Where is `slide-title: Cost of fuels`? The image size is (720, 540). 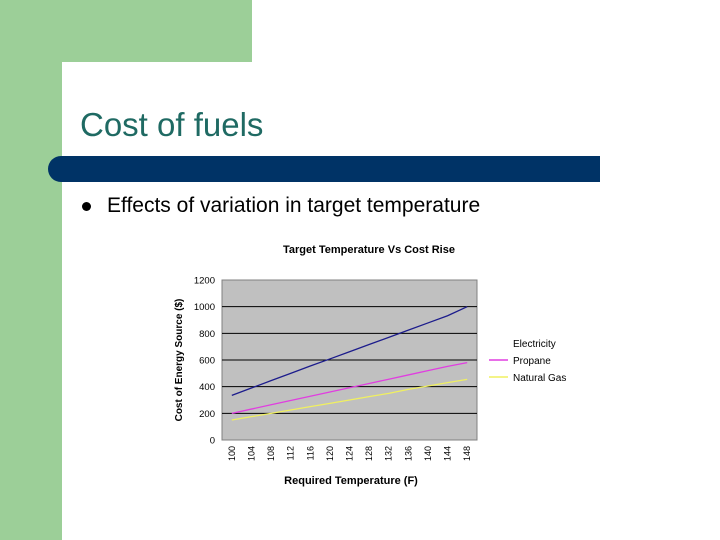 slide-title: Cost of fuels is located at coordinates (172, 124).